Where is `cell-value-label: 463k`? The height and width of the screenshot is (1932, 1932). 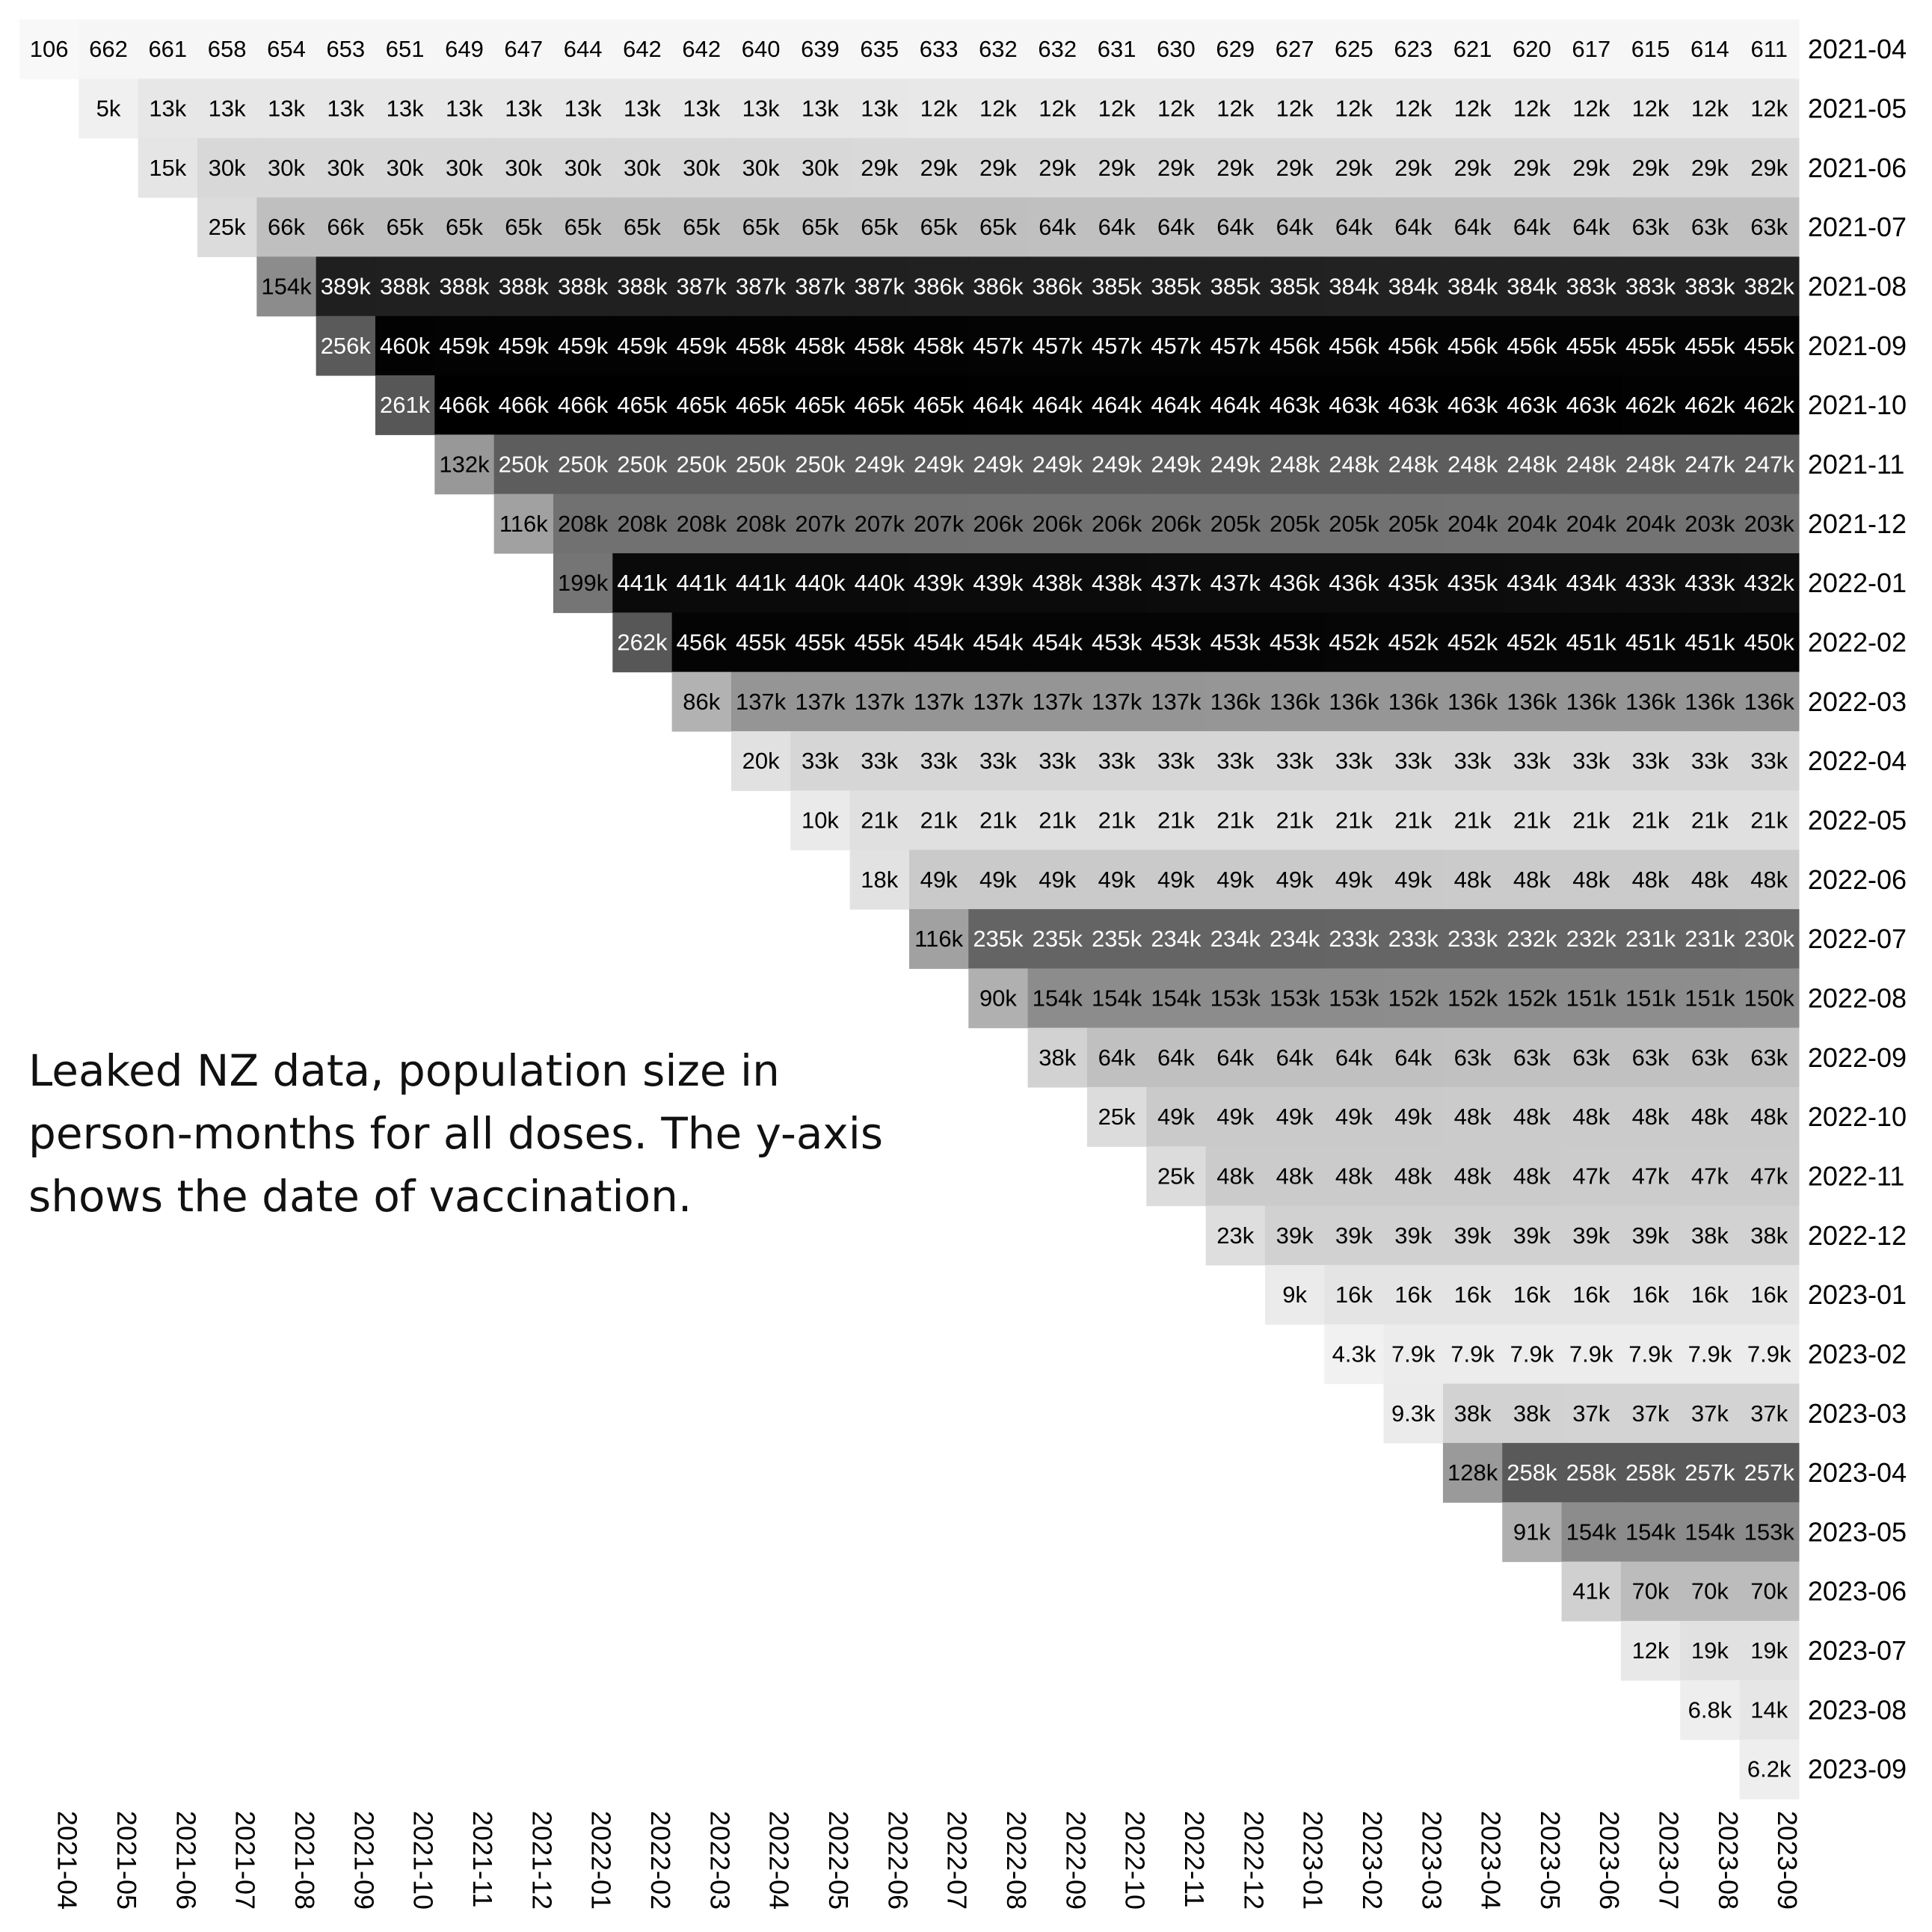 cell-value-label: 463k is located at coordinates (1295, 405).